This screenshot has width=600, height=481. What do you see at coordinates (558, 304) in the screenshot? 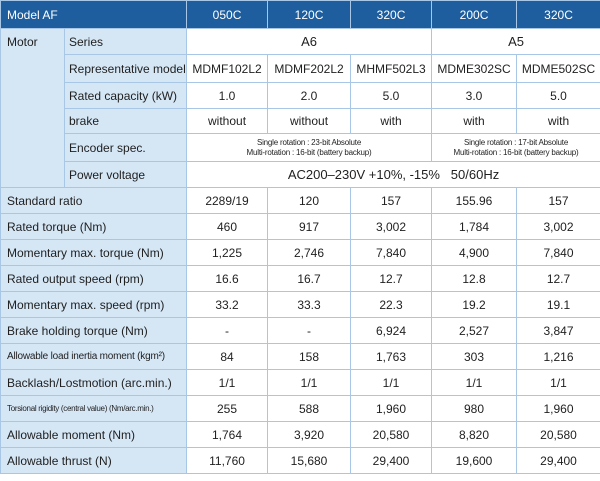
I see `spec-value: 19.1` at bounding box center [558, 304].